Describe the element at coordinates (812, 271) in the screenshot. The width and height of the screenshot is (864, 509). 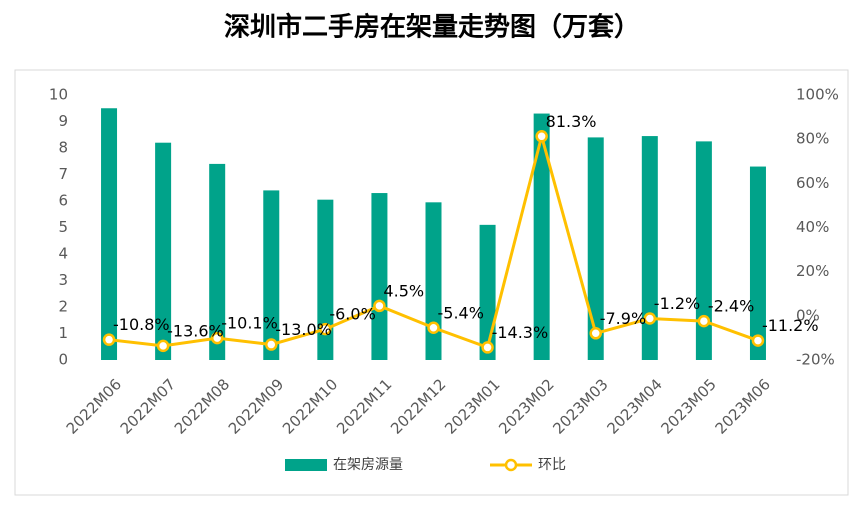
I see `y2-tick-label: 20%` at that location.